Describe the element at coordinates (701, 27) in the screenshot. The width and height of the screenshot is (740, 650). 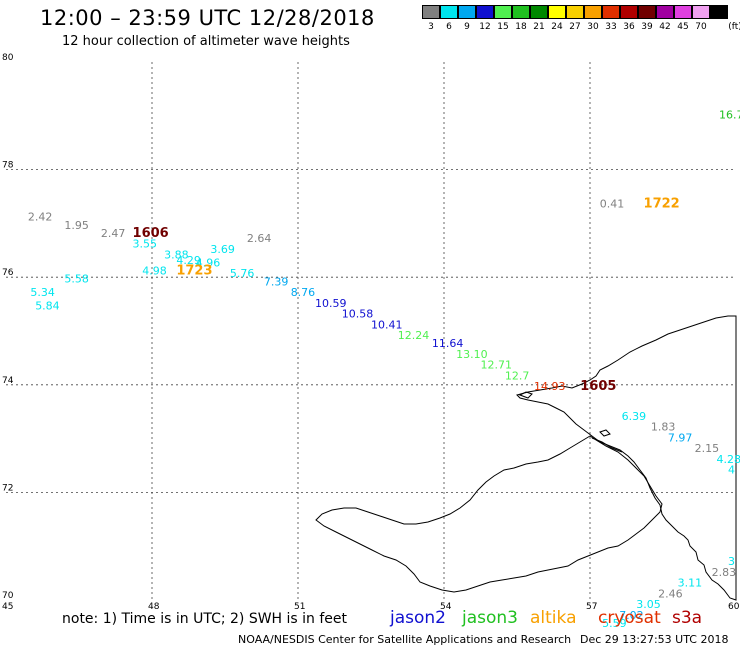
I see `color-scale-label: 70` at that location.